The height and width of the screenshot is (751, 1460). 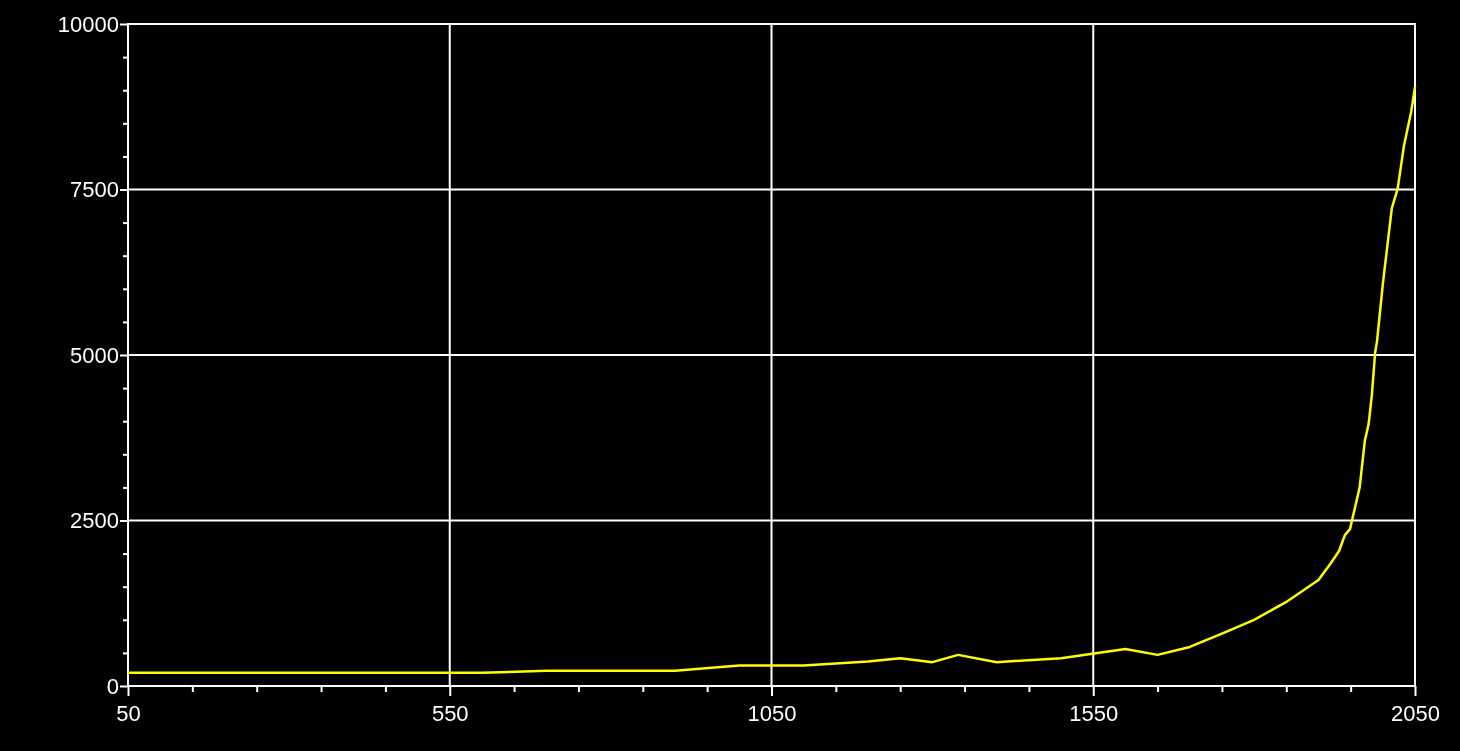 I want to click on x-tick-label: 50, so click(x=128, y=714).